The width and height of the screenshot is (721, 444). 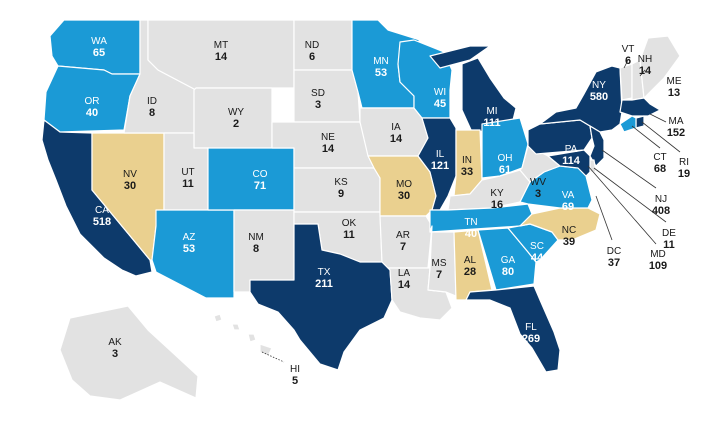 What do you see at coordinates (341, 182) in the screenshot?
I see `state-abbr: KS` at bounding box center [341, 182].